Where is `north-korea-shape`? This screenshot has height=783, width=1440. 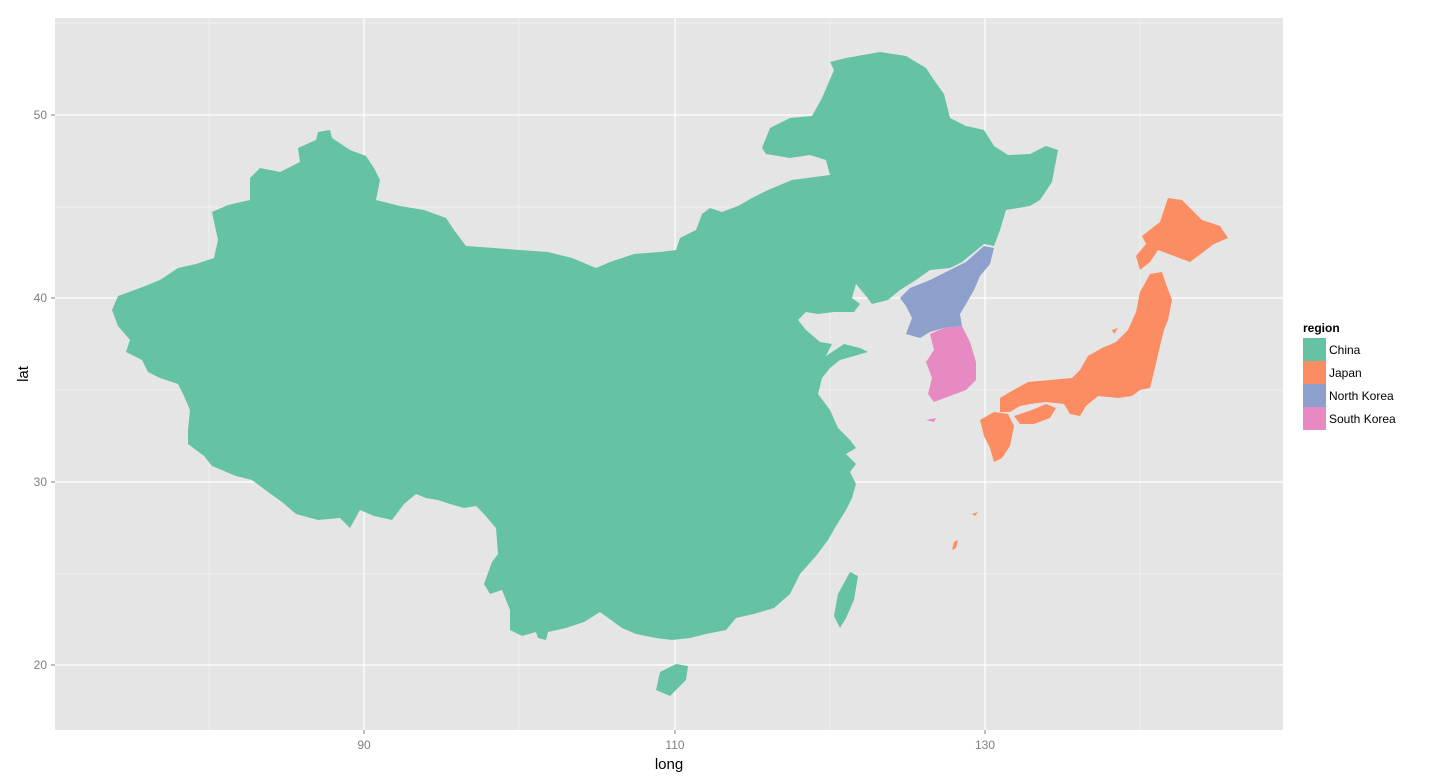 north-korea-shape is located at coordinates (947, 292).